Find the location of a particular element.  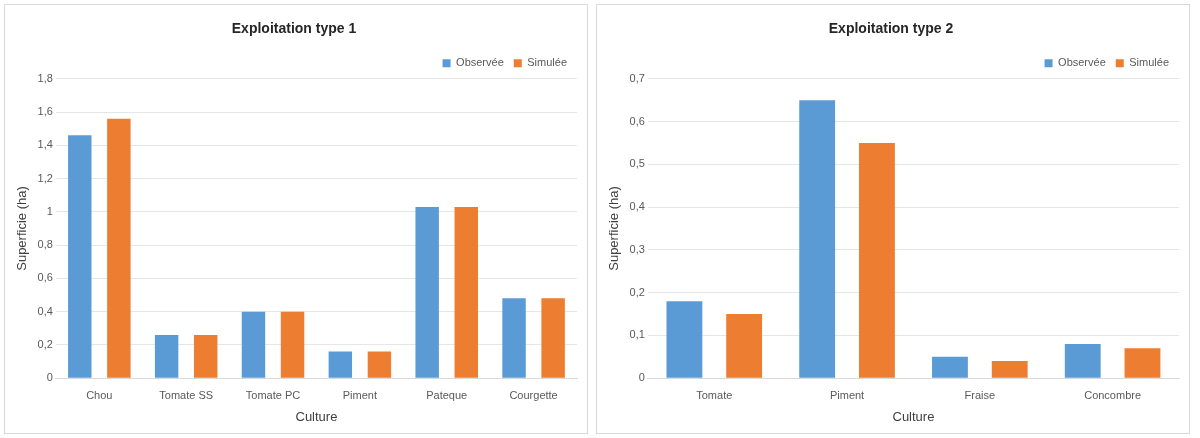

y-tick-label: 1,6 is located at coordinates (45, 111).